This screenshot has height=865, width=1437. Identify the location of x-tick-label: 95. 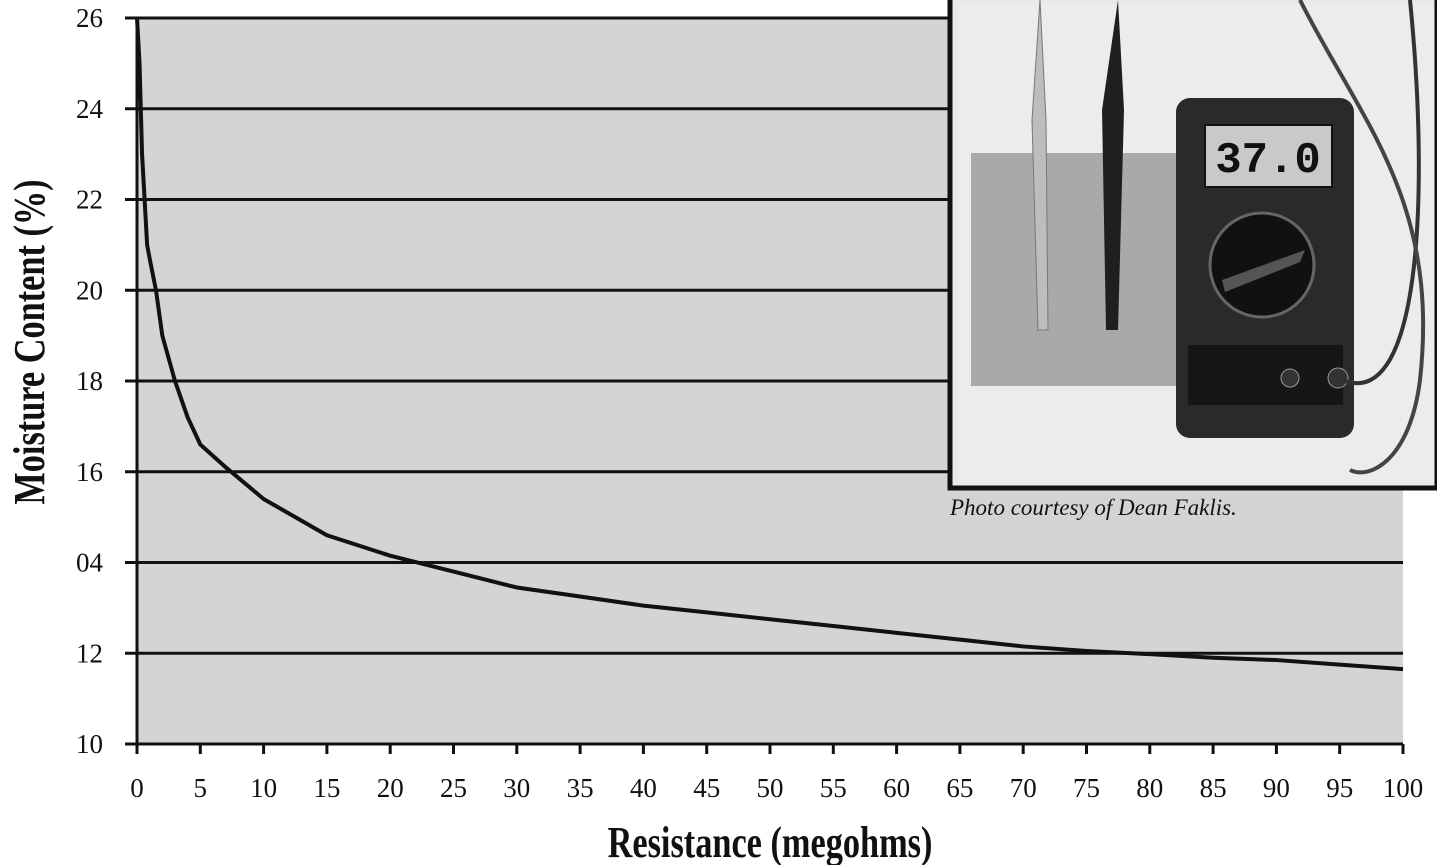
(1339, 788).